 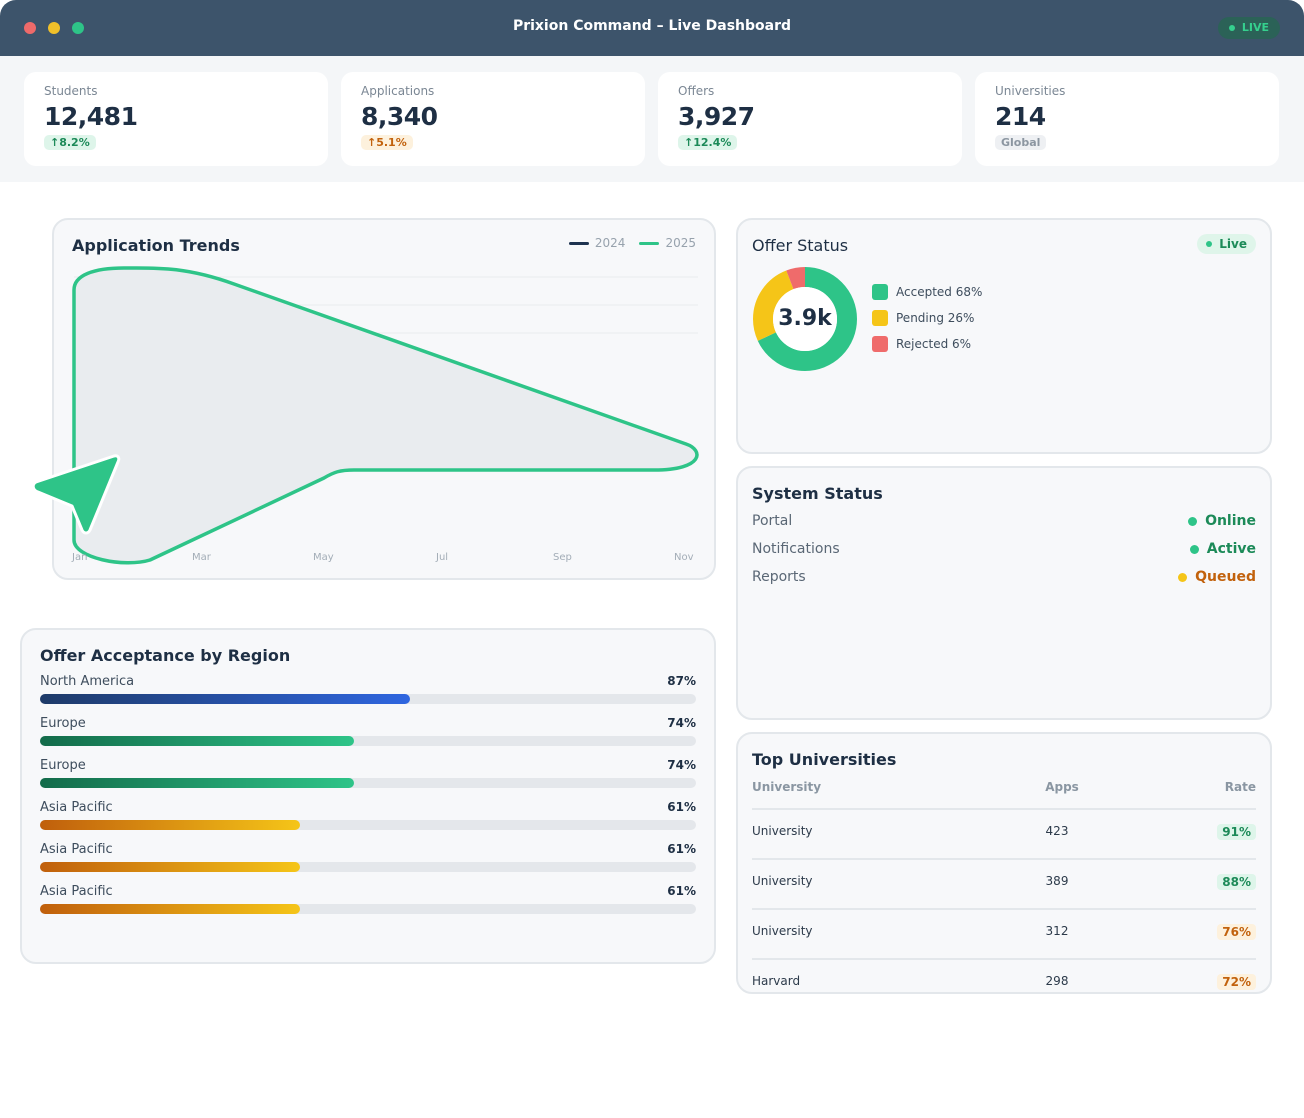 What do you see at coordinates (934, 344) in the screenshot?
I see `legend-label: Rejected 6%` at bounding box center [934, 344].